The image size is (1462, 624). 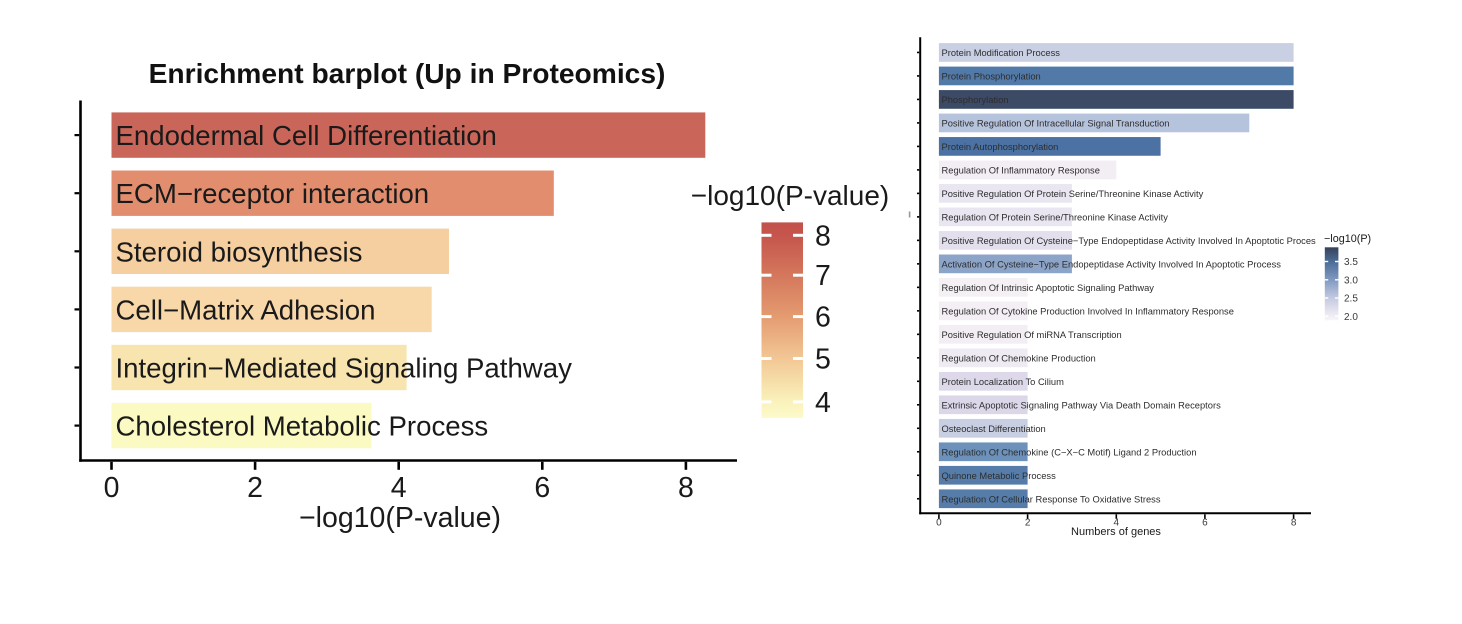 I want to click on svg-text: 3.5, so click(x=1351, y=262).